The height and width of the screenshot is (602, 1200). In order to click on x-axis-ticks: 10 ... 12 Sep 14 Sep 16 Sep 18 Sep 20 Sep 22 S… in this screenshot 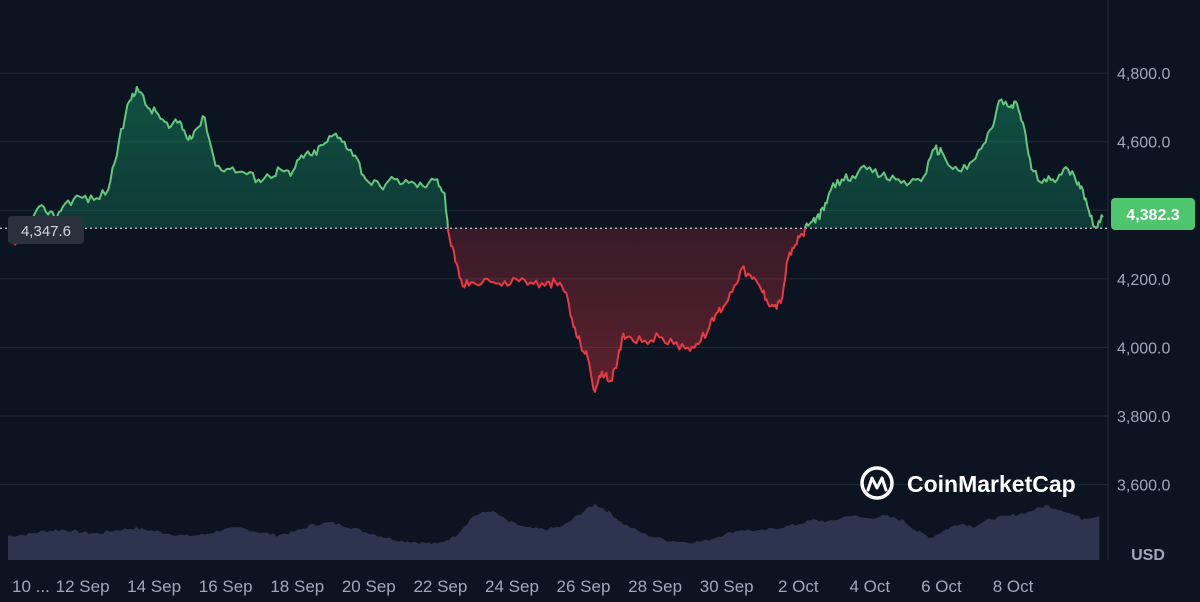, I will do `click(523, 586)`.